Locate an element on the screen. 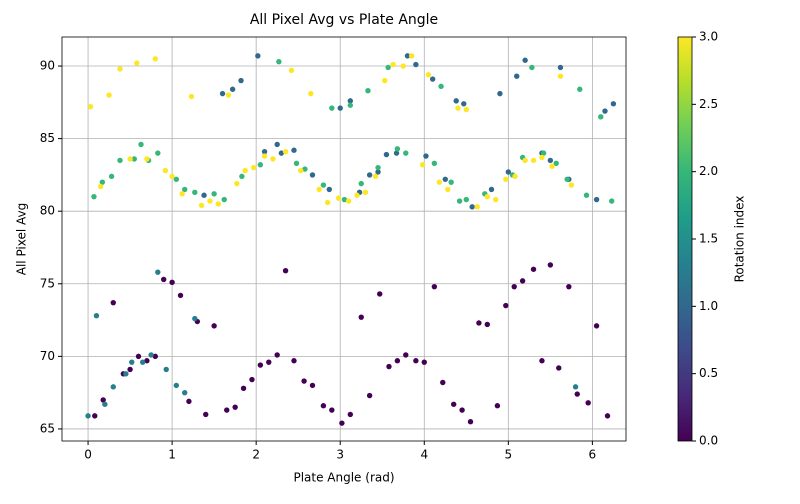 The image size is (800, 504). colorbar-tick-label: 3.0 is located at coordinates (708, 37).